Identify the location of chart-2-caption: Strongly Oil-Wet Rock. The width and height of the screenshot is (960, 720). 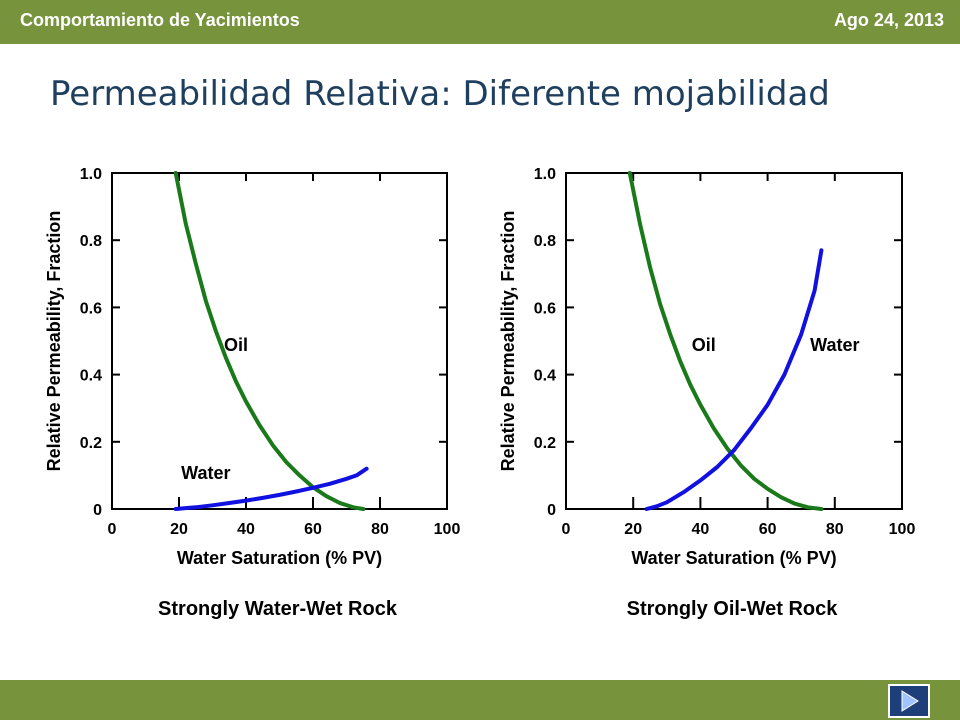
(733, 609).